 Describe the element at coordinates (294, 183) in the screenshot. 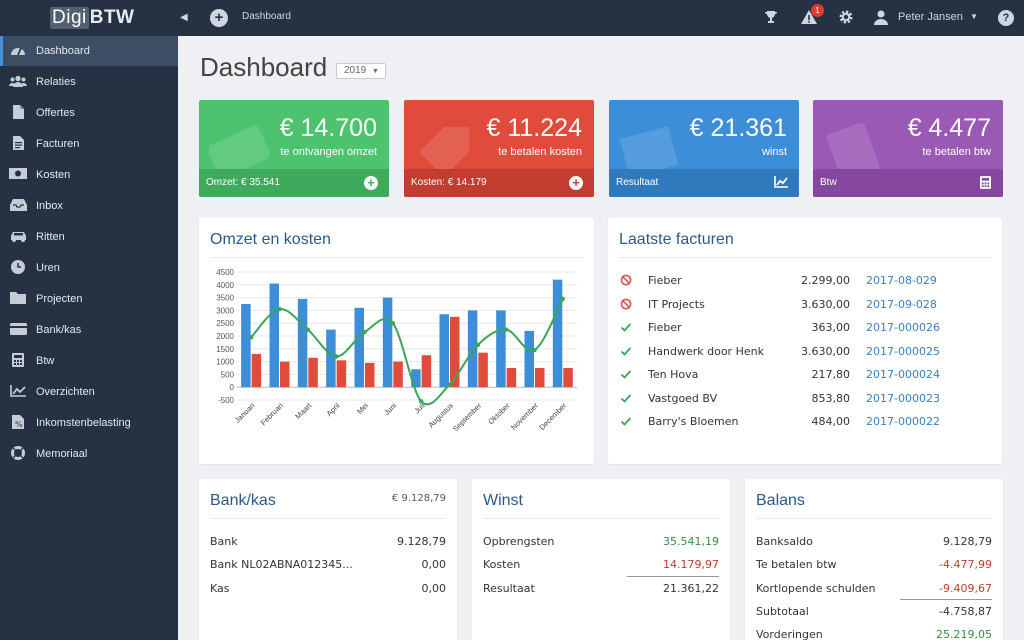

I see `stat-footer: Omzet: € 35.541 +` at that location.